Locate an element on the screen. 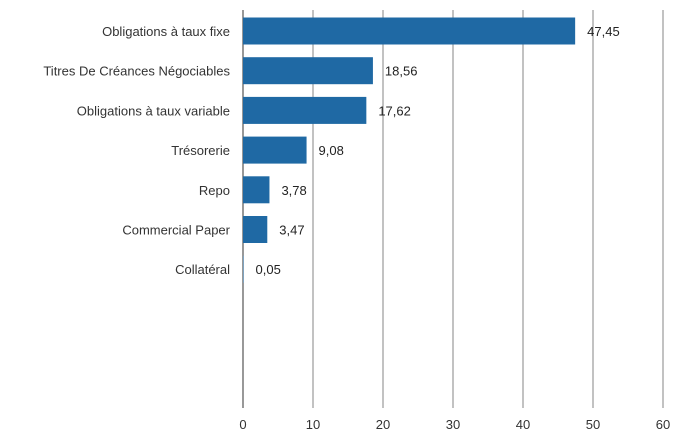 This screenshot has height=432, width=673. category-label: Obligations à taux variable is located at coordinates (153, 110).